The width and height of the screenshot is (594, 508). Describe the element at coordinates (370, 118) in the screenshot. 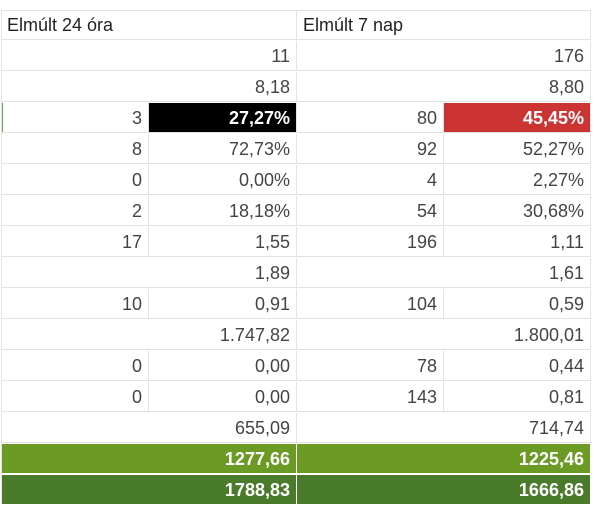

I see `cell-7d-count: 80` at that location.